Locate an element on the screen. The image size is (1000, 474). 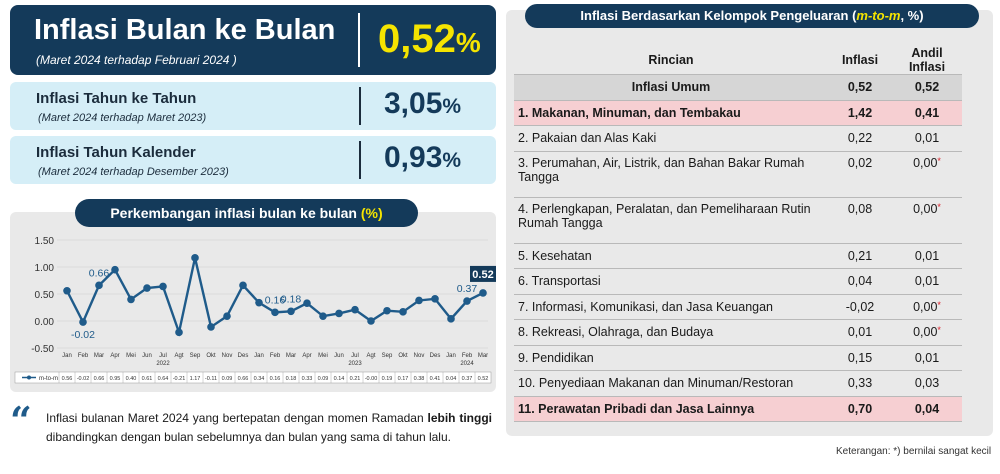
table-cell-value: 0.52 is located at coordinates (483, 379).